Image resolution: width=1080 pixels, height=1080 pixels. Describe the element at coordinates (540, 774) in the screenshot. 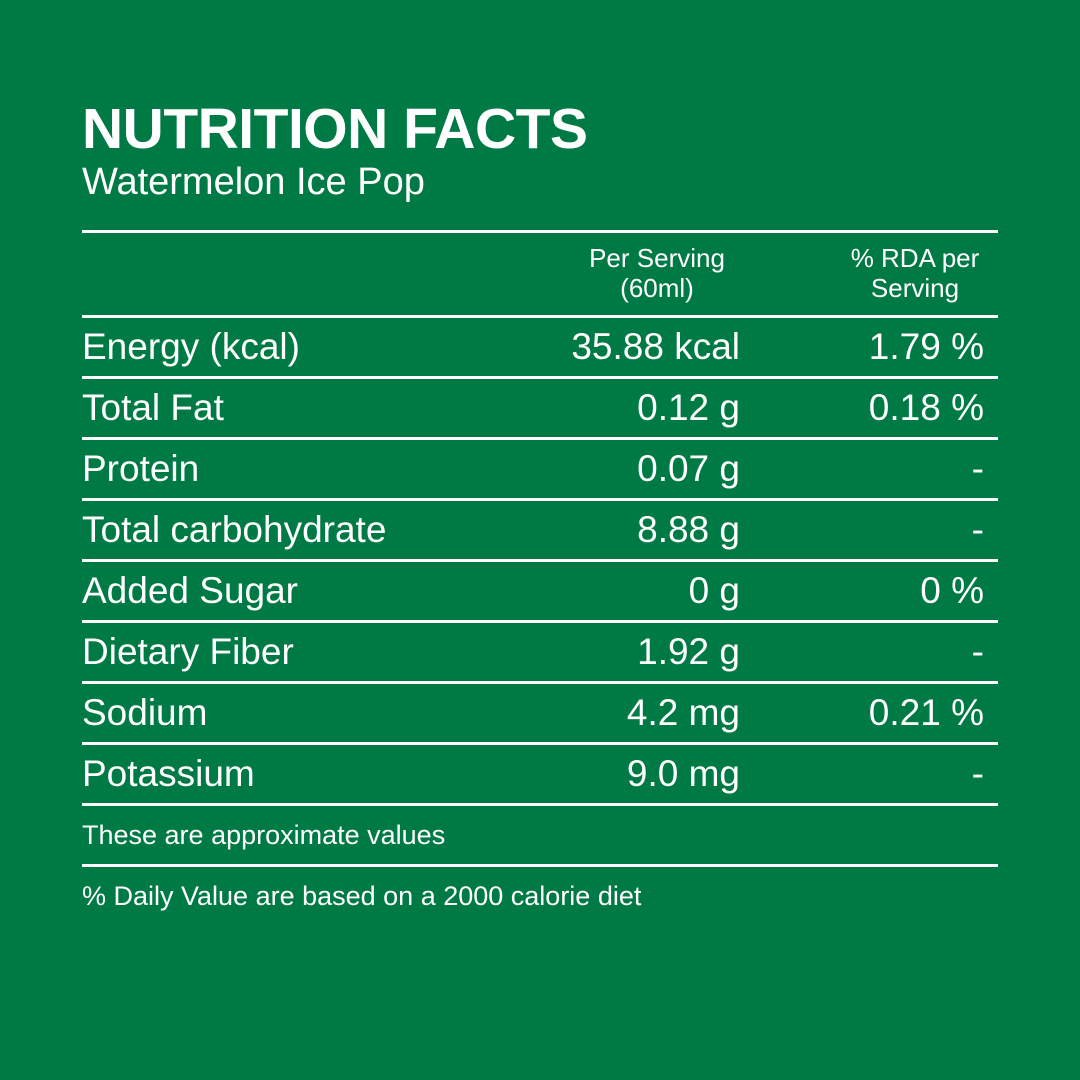

I see `table-row: Potassium 9.0 mg -` at that location.